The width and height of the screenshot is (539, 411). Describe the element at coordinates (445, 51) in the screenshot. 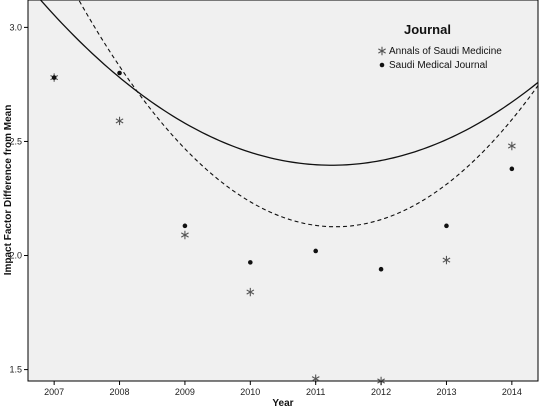

I see `legend-label-annals: Annals of Saudi Medicine` at that location.